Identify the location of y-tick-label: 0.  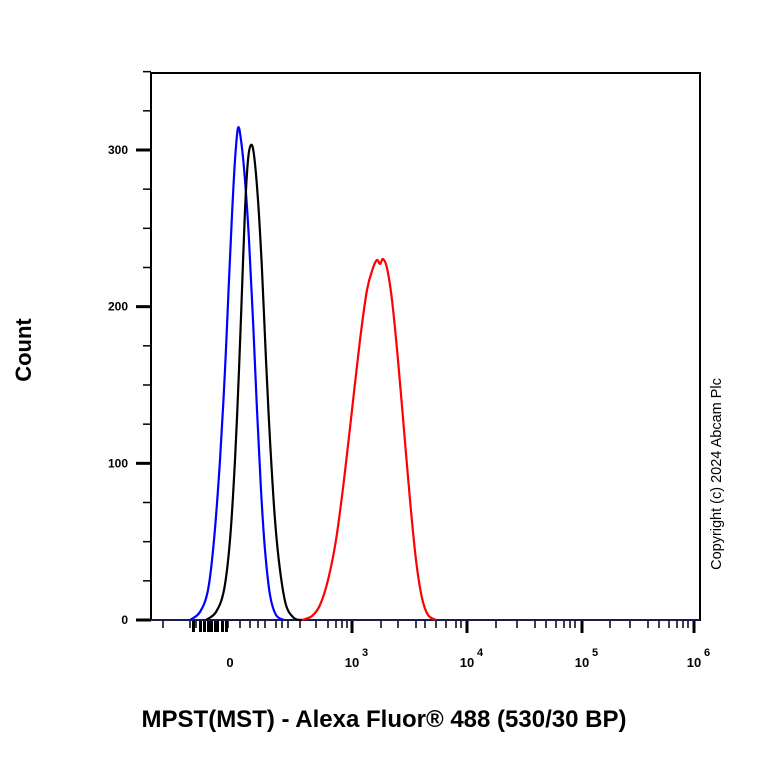
(124, 620).